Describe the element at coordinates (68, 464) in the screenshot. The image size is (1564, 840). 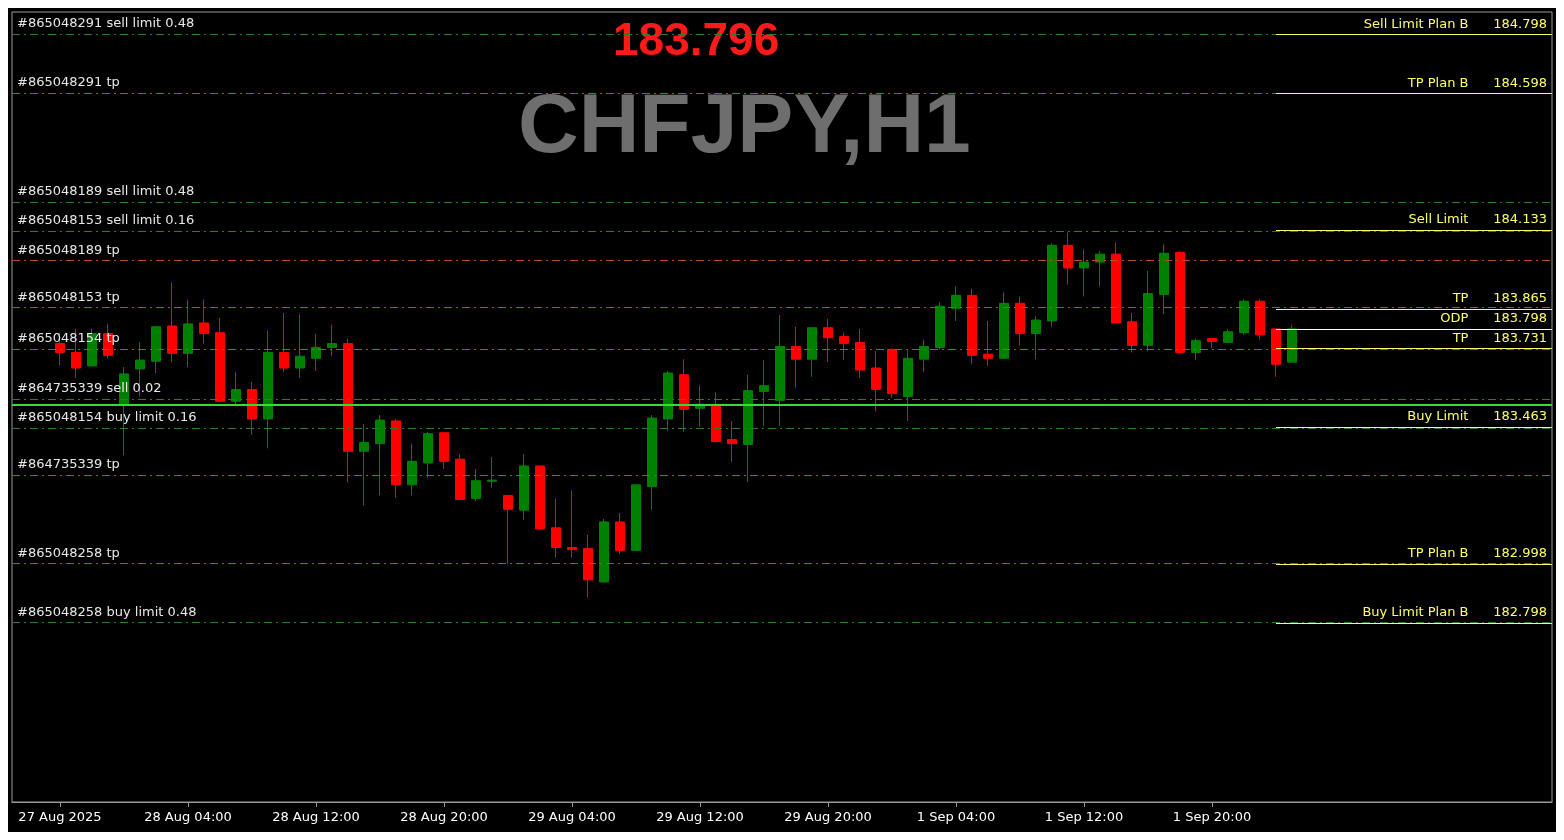
I see `ref-line-label: #864735339 tp` at that location.